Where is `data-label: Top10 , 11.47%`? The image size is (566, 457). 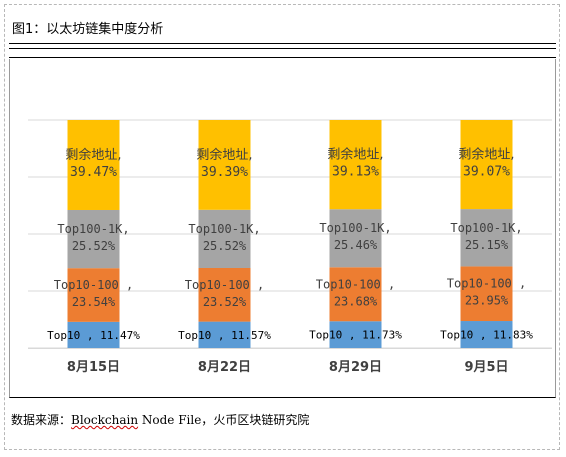 data-label: Top10 , 11.47% is located at coordinates (93, 335).